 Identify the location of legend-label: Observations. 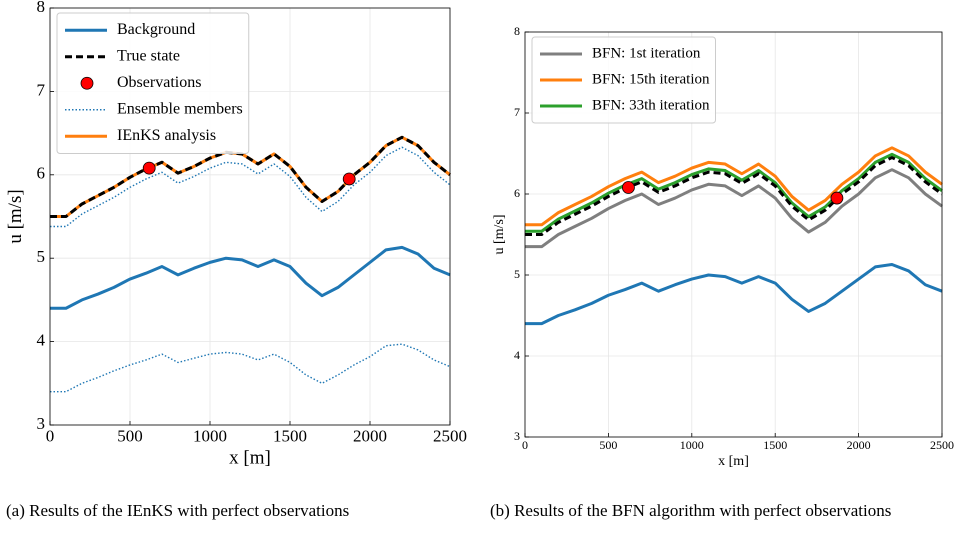
(159, 82).